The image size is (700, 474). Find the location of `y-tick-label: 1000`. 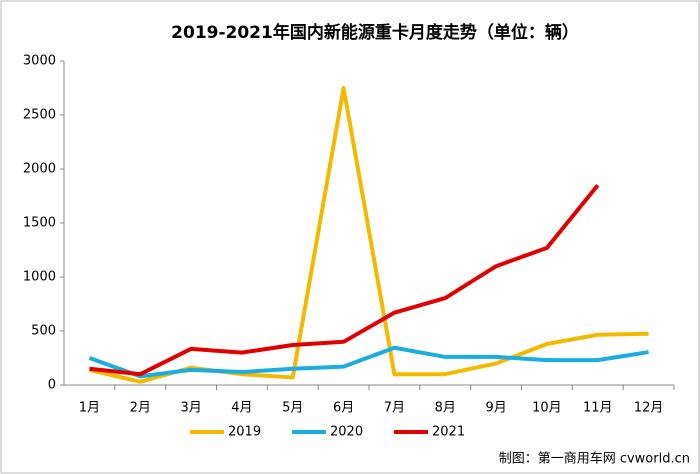

y-tick-label: 1000 is located at coordinates (39, 277).